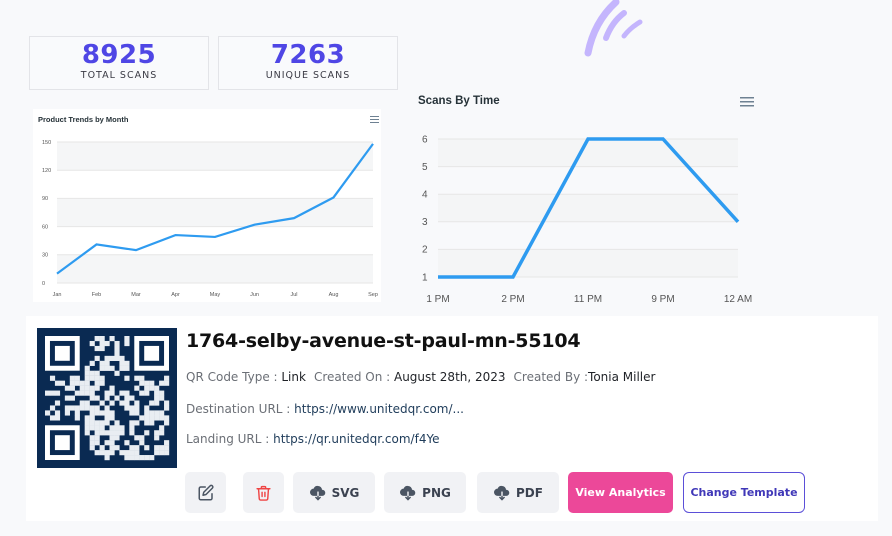 This screenshot has width=892, height=536. What do you see at coordinates (136, 295) in the screenshot?
I see `svg-text: Mar` at bounding box center [136, 295].